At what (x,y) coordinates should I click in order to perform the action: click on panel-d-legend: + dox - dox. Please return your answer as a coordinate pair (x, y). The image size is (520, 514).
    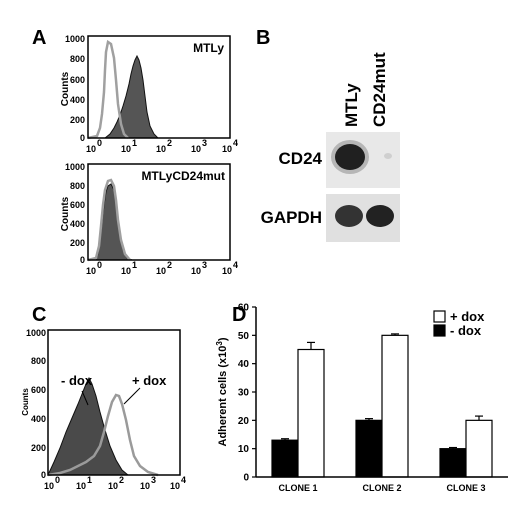
    Looking at the image, I should click on (459, 323).